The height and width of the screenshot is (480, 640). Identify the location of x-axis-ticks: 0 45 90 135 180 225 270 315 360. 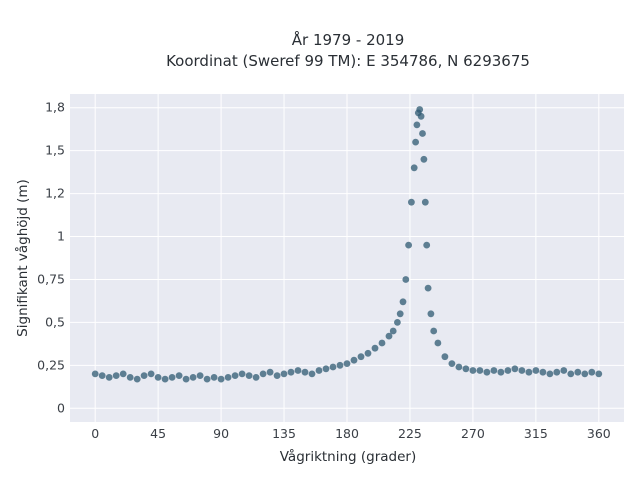
(351, 433).